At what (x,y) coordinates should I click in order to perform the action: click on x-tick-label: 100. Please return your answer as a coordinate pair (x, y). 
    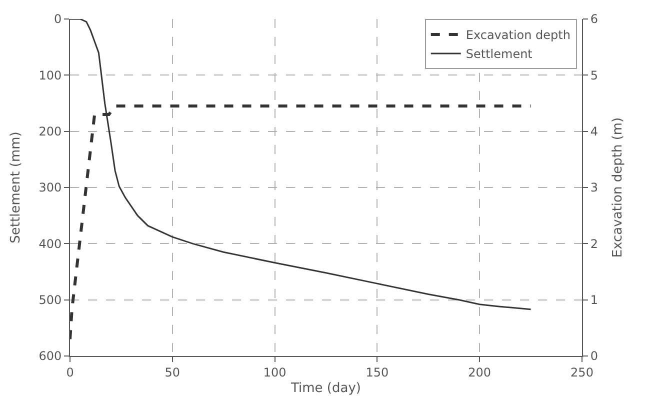
    Looking at the image, I should click on (274, 372).